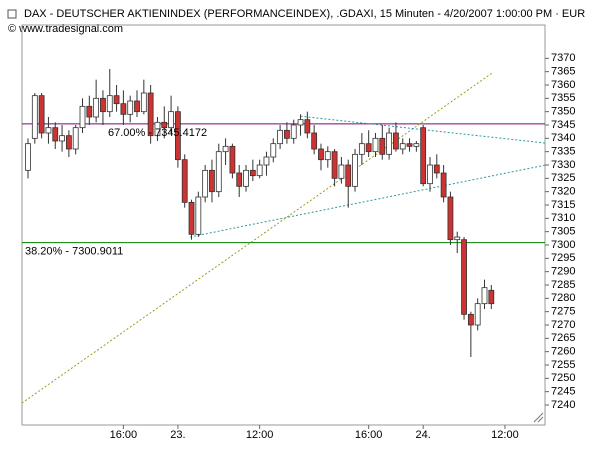 The width and height of the screenshot is (600, 450). Describe the element at coordinates (563, 285) in the screenshot. I see `y-tick-label: 7285` at that location.